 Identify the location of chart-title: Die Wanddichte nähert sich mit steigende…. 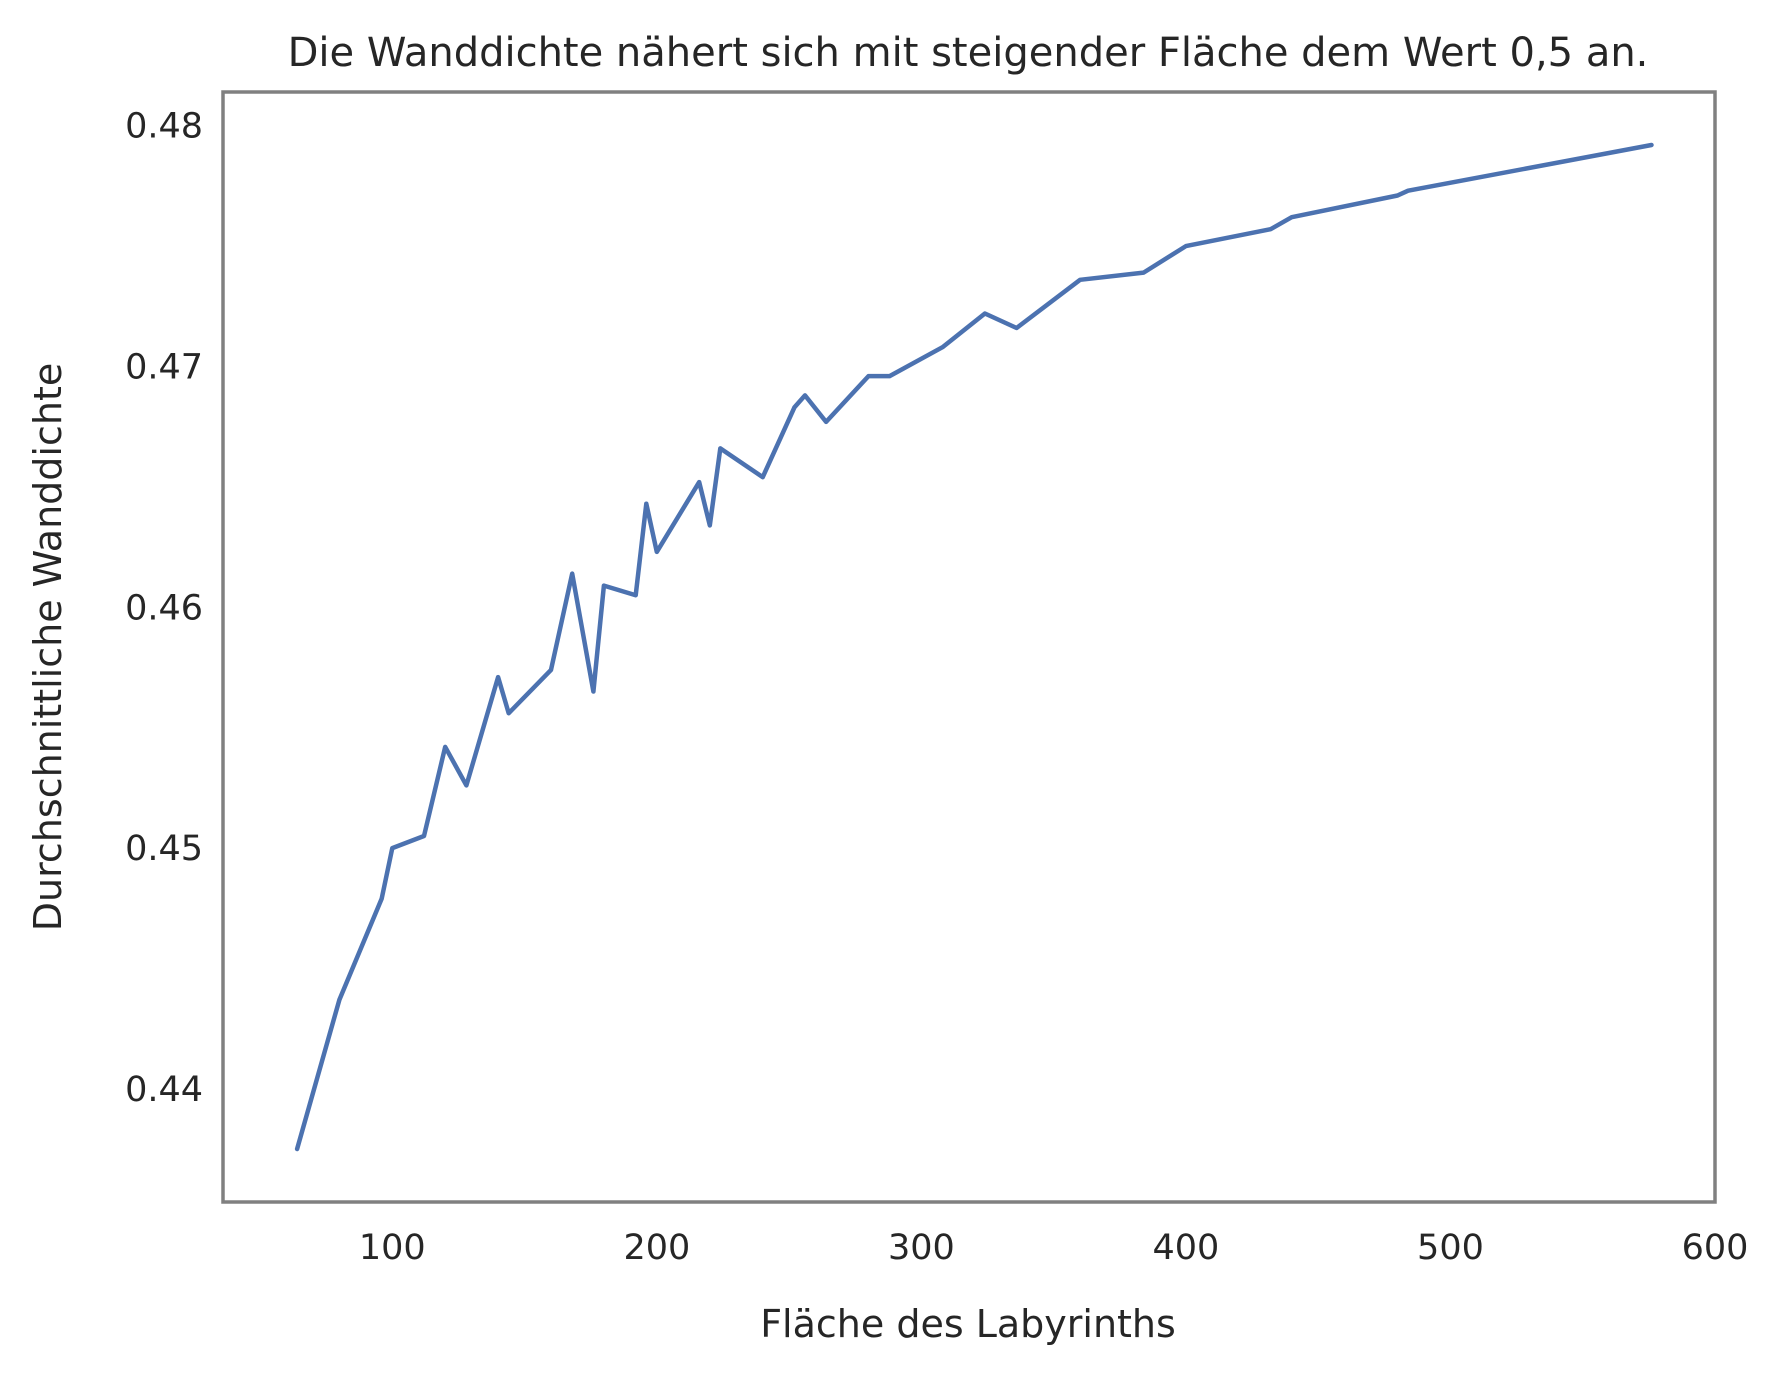
(968, 53).